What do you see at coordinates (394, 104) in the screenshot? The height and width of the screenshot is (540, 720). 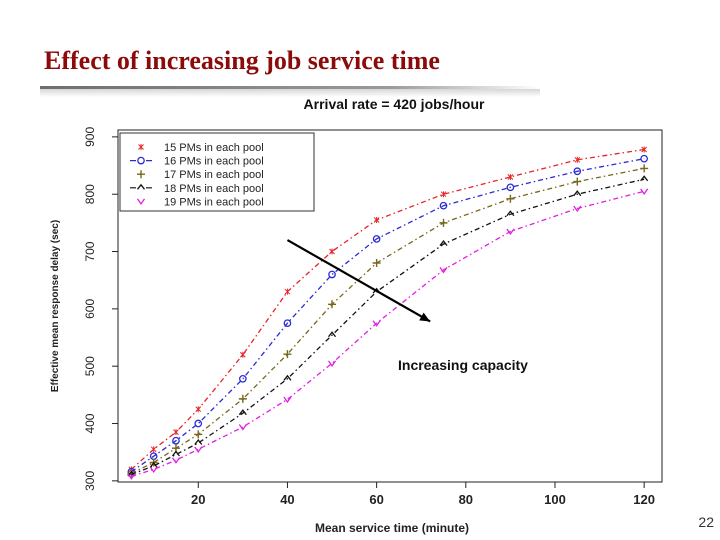 I see `chart-title: Arrival rate = 420 jobs/hour` at bounding box center [394, 104].